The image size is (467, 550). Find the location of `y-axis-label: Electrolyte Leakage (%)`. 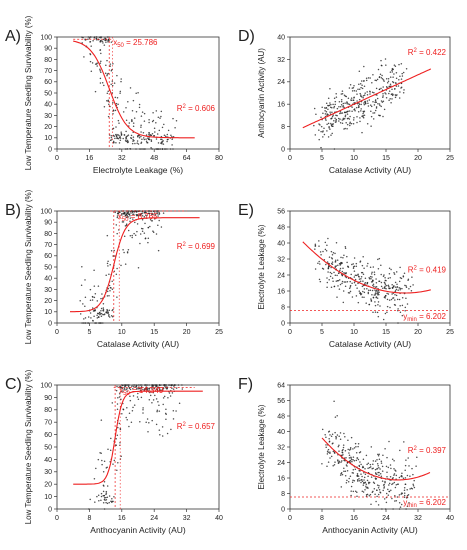

y-axis-label: Electrolyte Leakage (%) is located at coordinates (261, 266).